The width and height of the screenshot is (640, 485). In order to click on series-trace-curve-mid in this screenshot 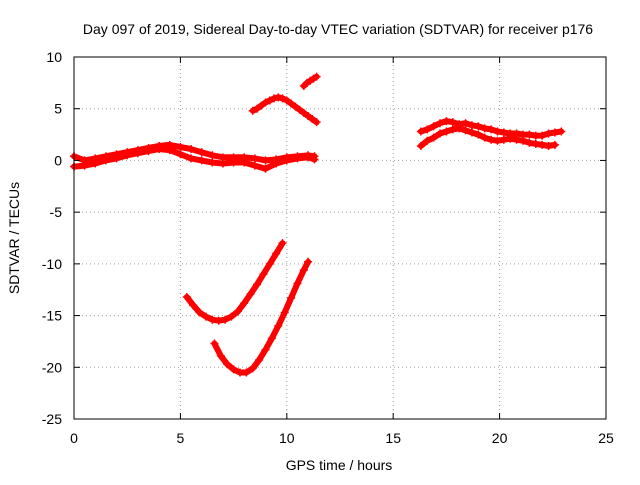, I will do `click(234, 282)`.